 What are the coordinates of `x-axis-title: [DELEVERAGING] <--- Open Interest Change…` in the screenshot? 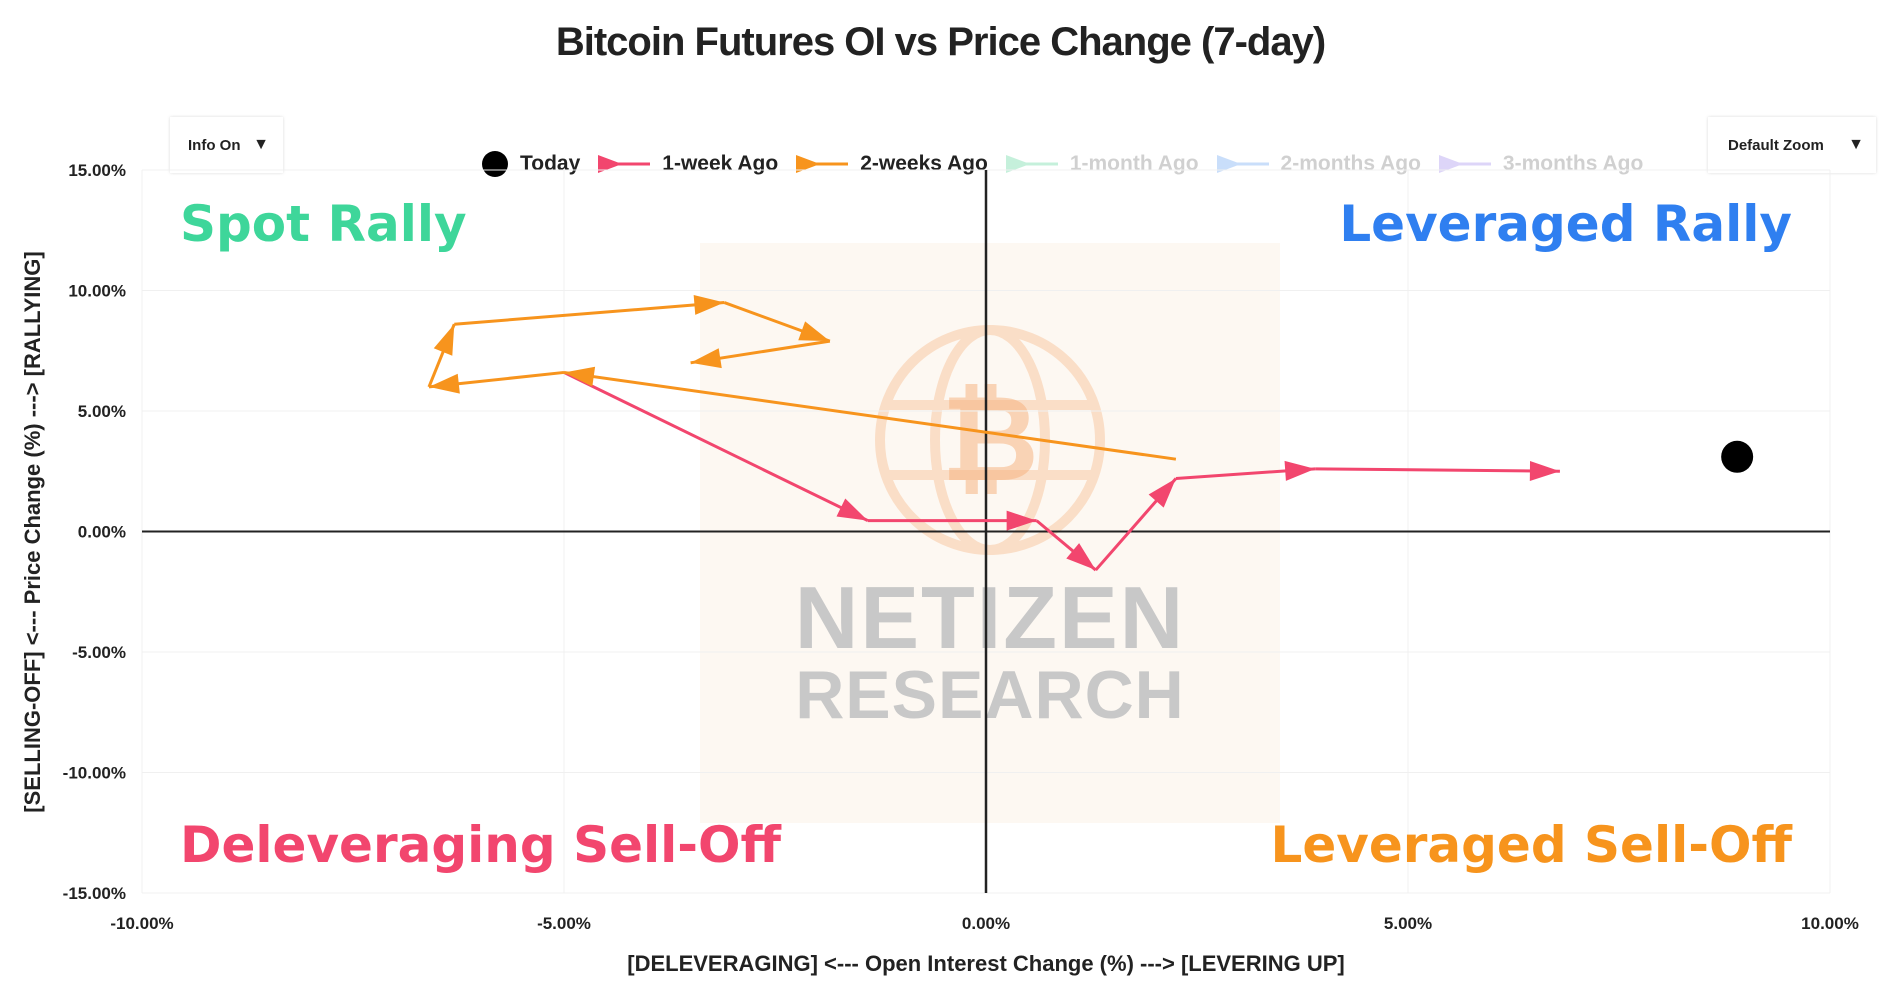 It's located at (985, 963).